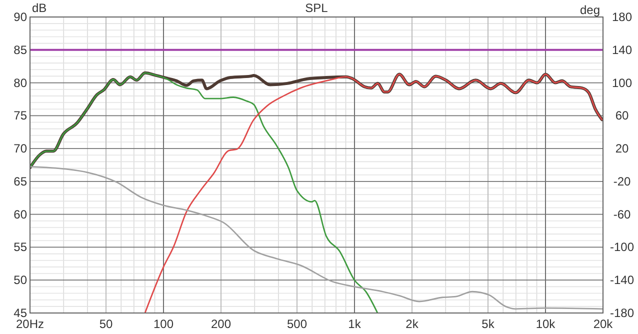 Image resolution: width=638 pixels, height=334 pixels. What do you see at coordinates (39, 8) in the screenshot?
I see `y-axis-title: dB` at bounding box center [39, 8].